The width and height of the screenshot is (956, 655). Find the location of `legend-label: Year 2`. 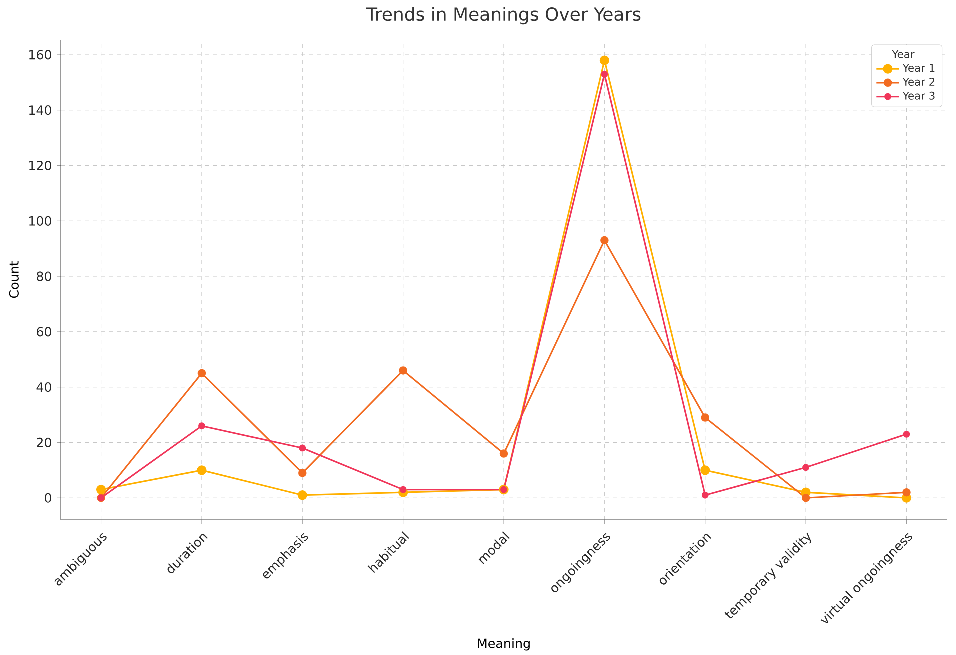

legend-label: Year 2 is located at coordinates (918, 82).